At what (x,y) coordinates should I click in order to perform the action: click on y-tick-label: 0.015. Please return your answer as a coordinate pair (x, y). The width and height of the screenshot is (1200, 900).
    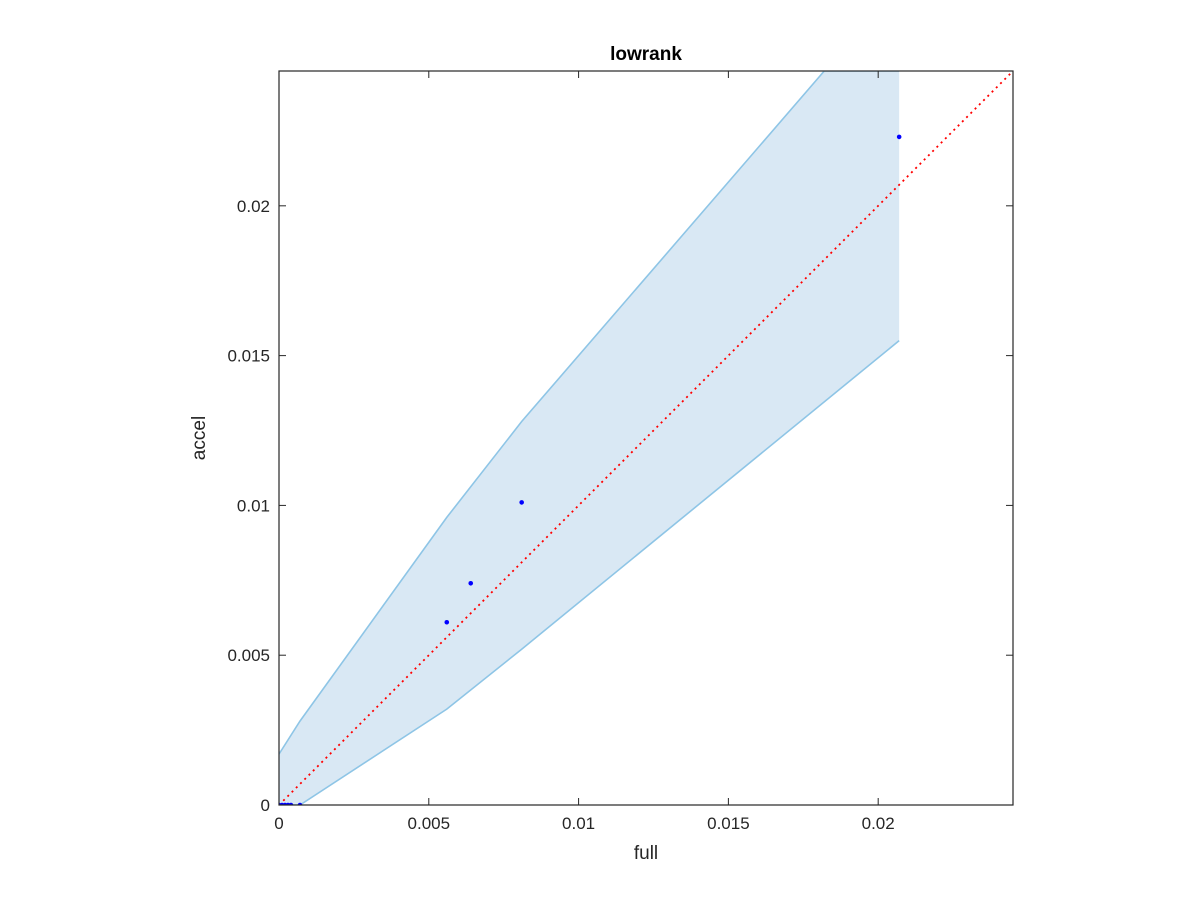
    Looking at the image, I should click on (248, 356).